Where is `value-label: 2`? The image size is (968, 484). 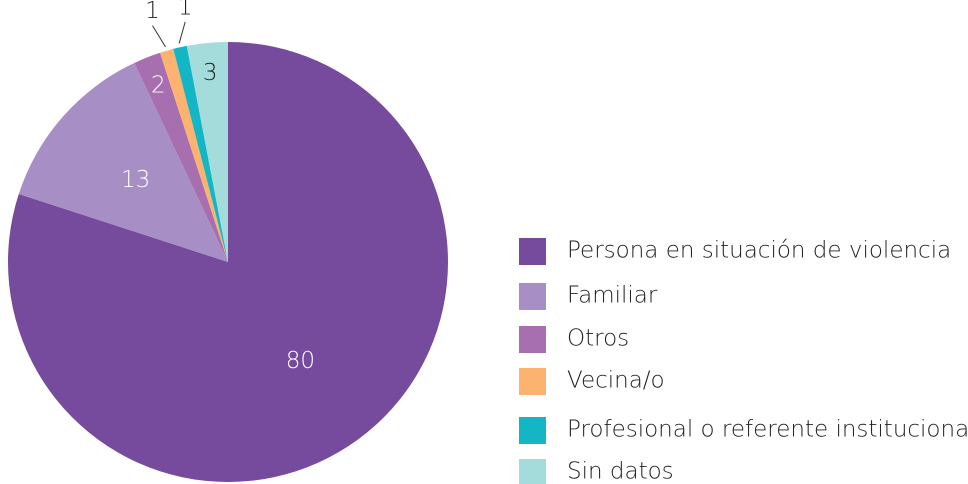 value-label: 2 is located at coordinates (158, 86).